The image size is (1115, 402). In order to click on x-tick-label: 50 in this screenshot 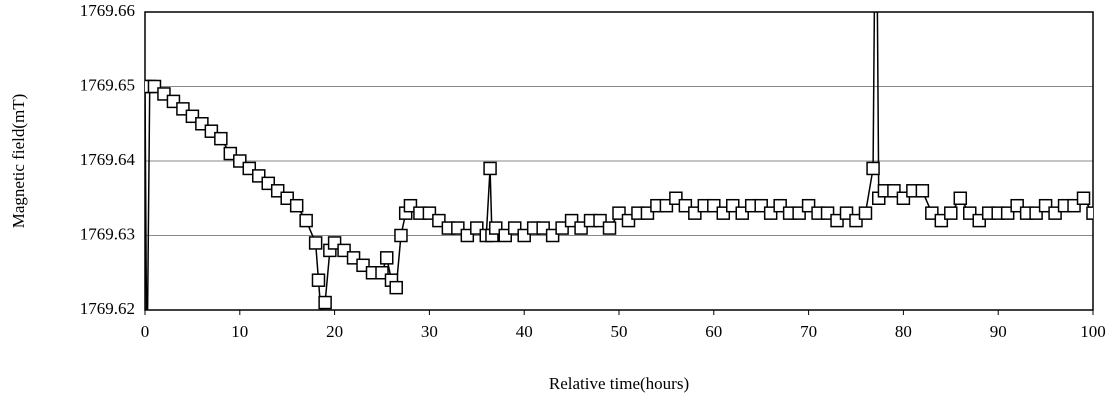, I will do `click(619, 331)`.